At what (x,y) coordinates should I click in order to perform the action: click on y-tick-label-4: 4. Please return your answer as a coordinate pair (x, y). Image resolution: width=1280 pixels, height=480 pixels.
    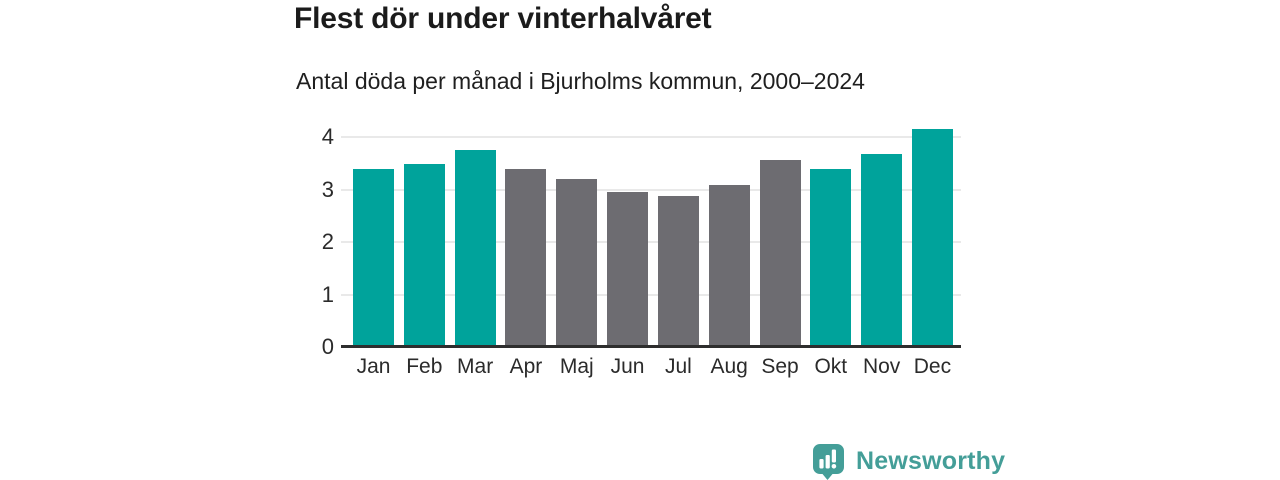
    Looking at the image, I should click on (327, 137).